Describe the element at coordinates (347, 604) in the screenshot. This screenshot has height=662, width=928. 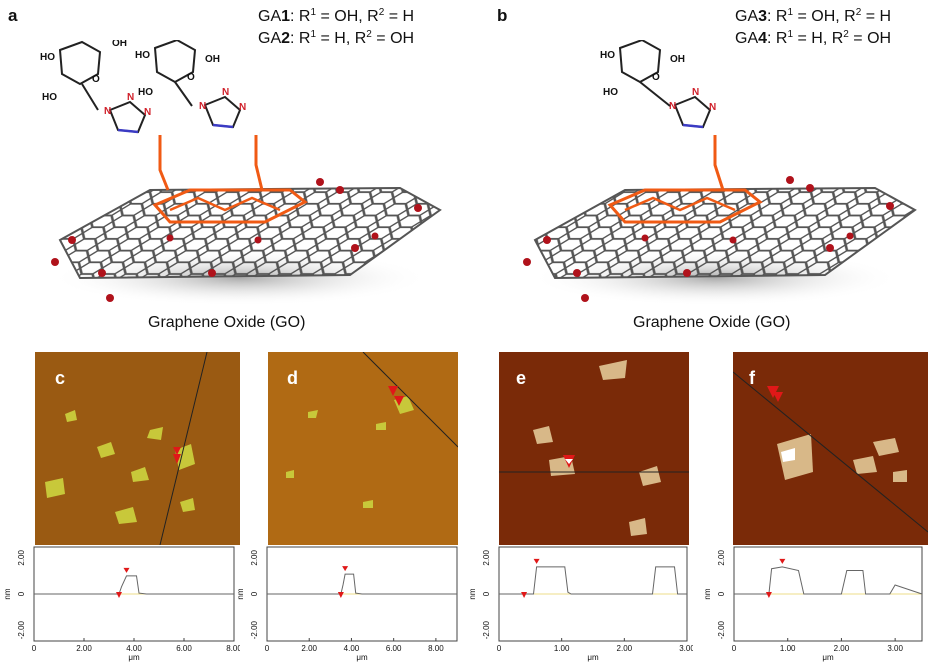
I see `profile-d: 2.00 0 -2.00 nm 0 2.00 4.00 6.00 8.00 μm` at that location.